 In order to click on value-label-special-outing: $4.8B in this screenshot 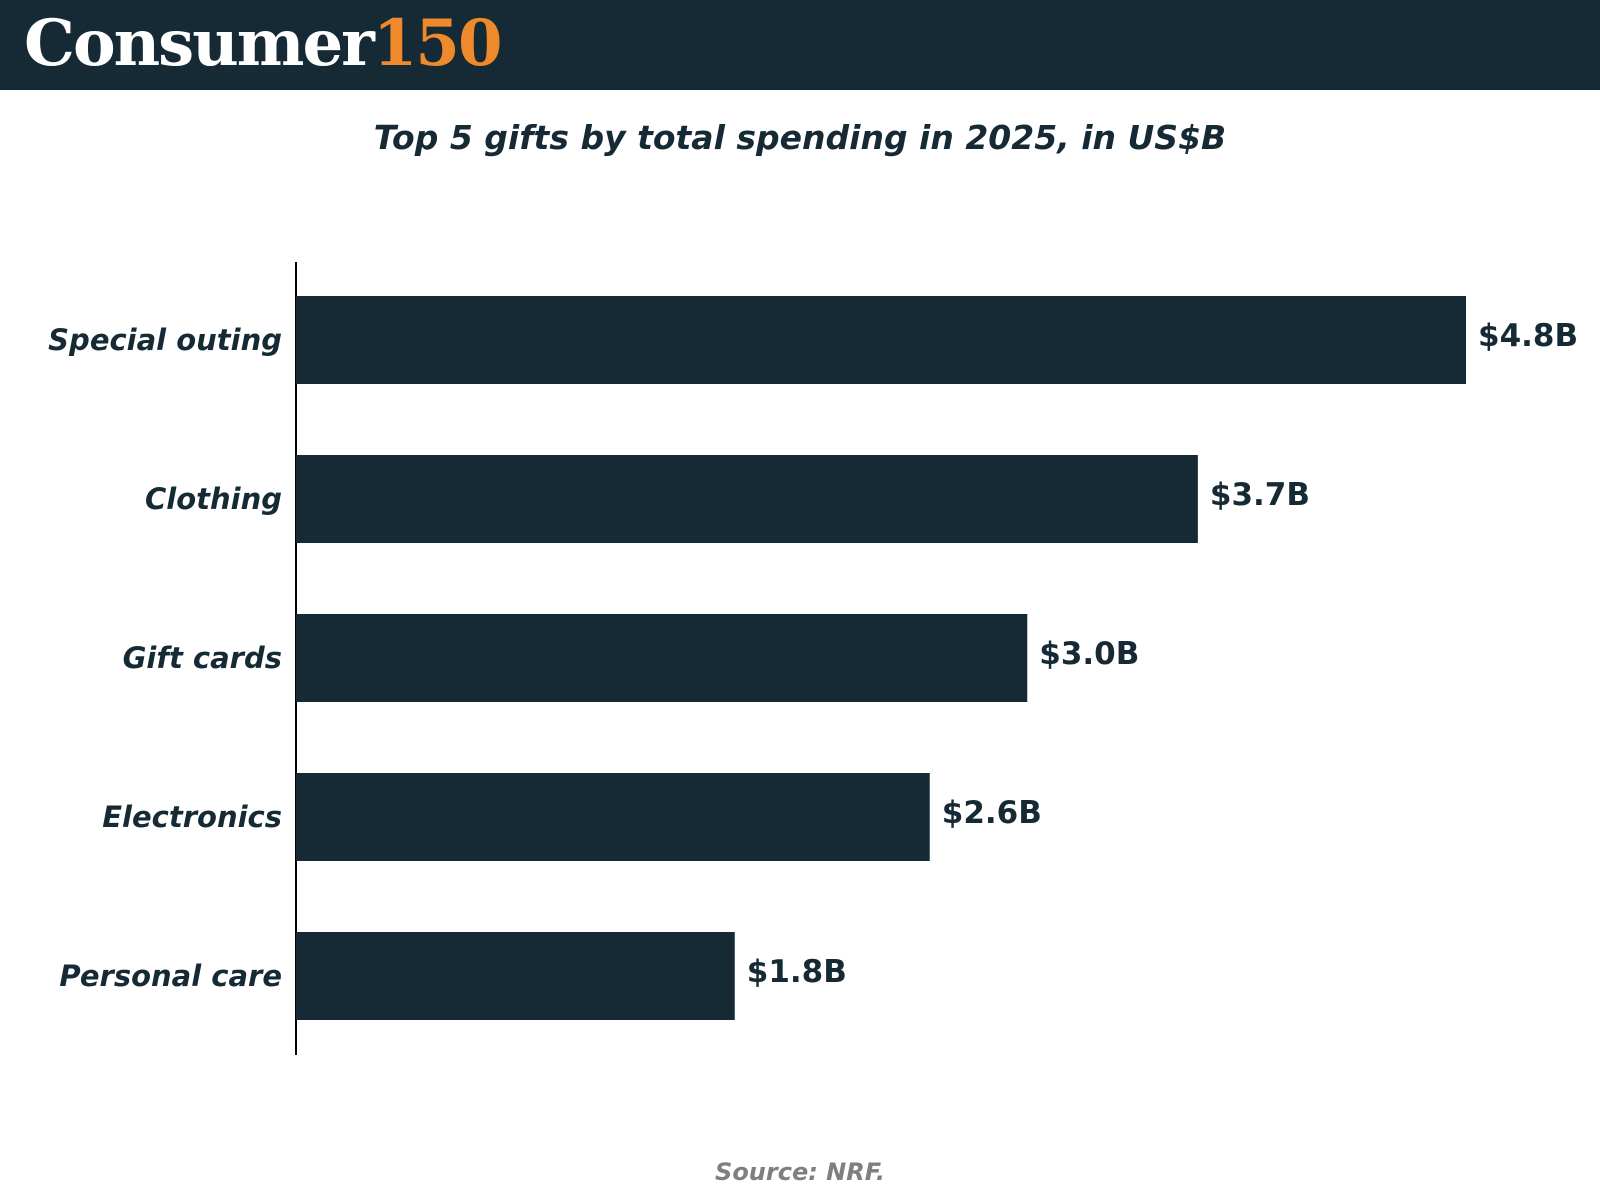, I will do `click(1528, 336)`.